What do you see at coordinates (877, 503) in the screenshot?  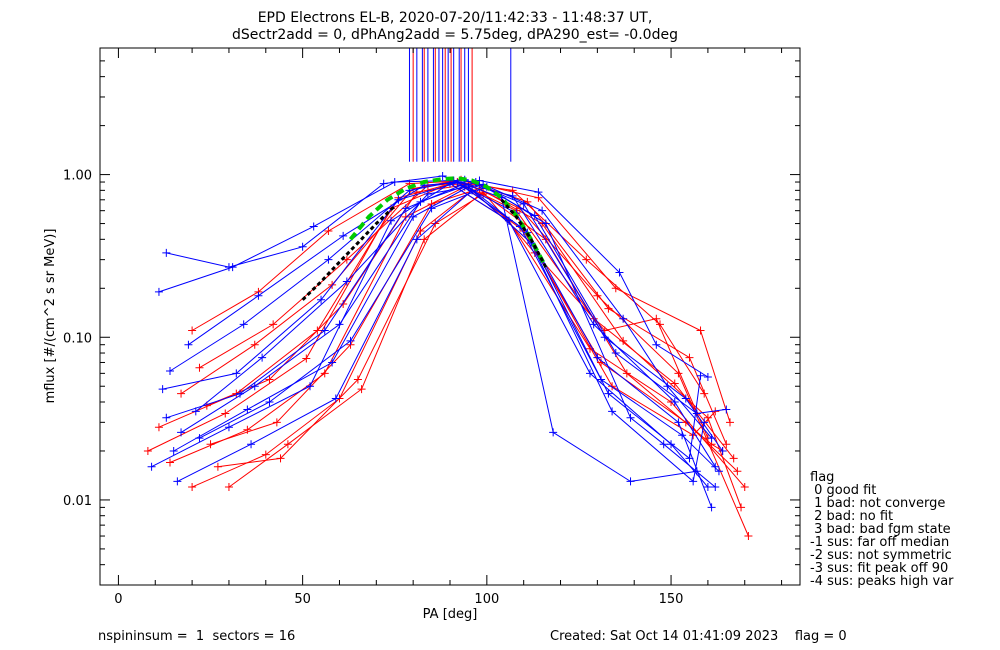 I see `legend-item-1: 1 bad: not converge` at bounding box center [877, 503].